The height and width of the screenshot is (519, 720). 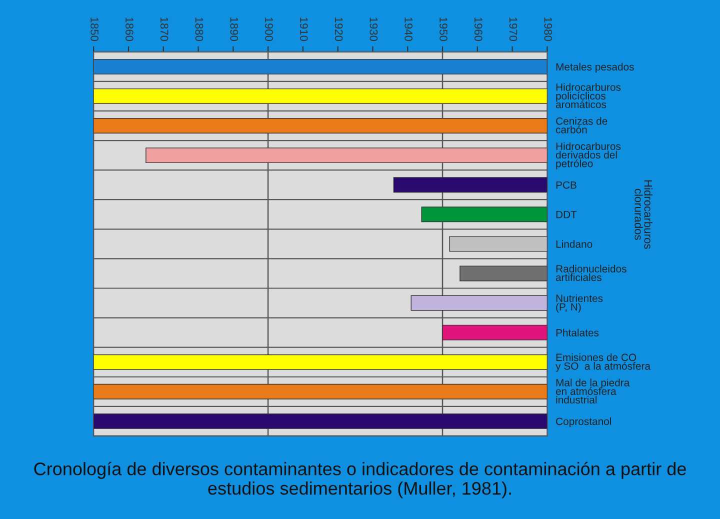 I want to click on x-tick-label: 1890, so click(x=234, y=30).